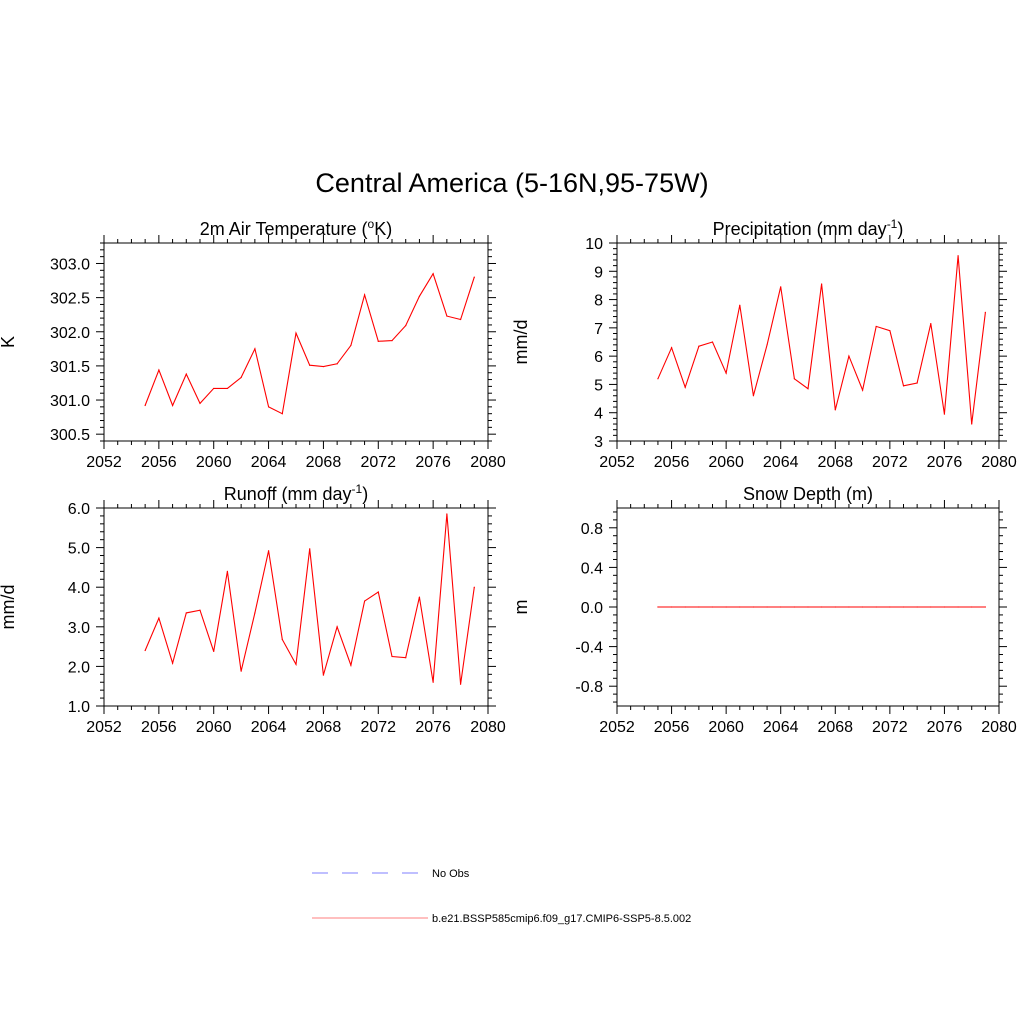 The height and width of the screenshot is (1024, 1024). What do you see at coordinates (598, 329) in the screenshot?
I see `y-tick-label: 7` at bounding box center [598, 329].